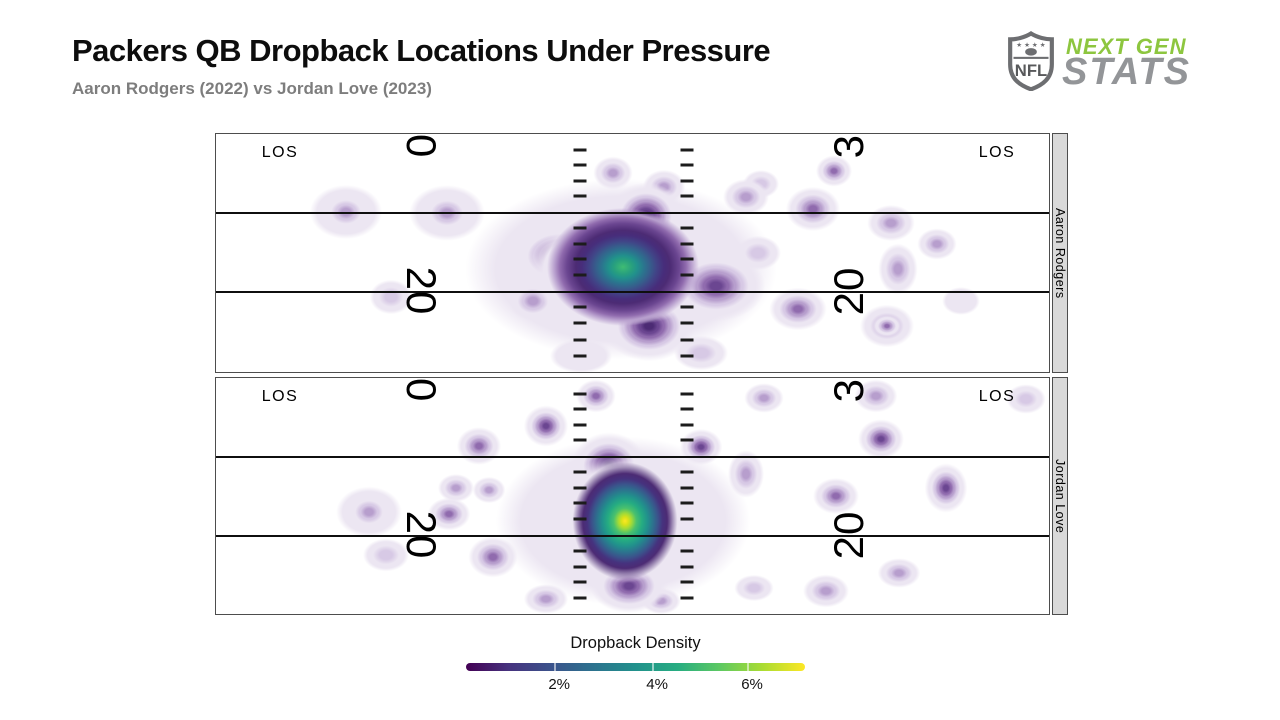 The height and width of the screenshot is (720, 1280). I want to click on logo-next-gen-text: NEXT GEN, so click(1126, 46).